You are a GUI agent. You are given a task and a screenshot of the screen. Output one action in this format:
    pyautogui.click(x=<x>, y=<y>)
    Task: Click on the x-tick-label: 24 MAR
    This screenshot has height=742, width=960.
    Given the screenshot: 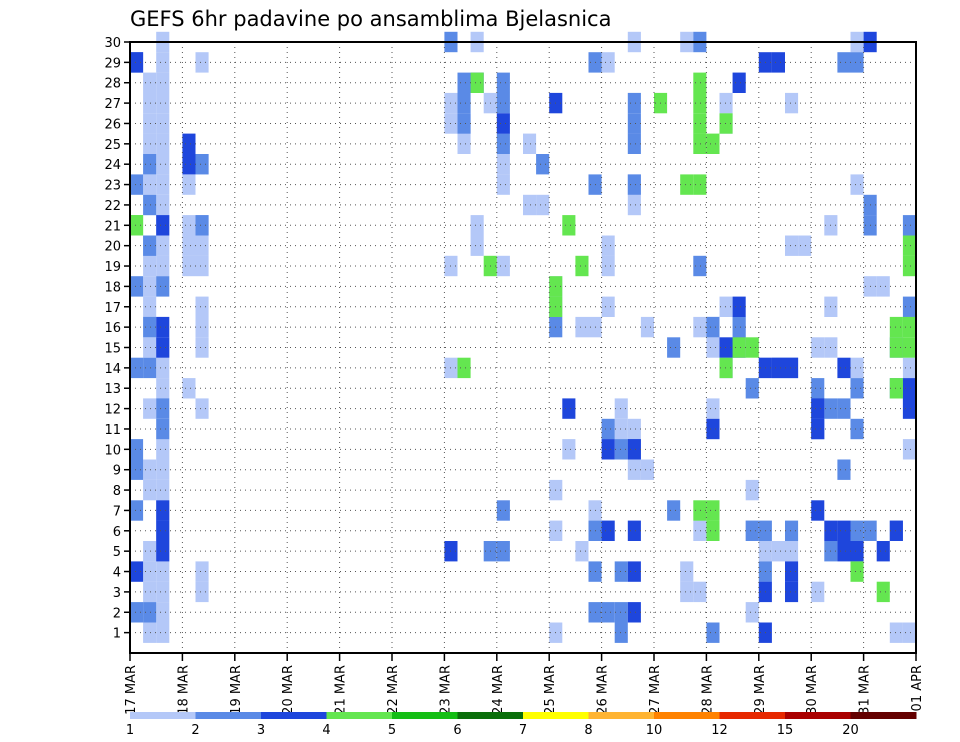 What is the action you would take?
    pyautogui.click(x=498, y=690)
    